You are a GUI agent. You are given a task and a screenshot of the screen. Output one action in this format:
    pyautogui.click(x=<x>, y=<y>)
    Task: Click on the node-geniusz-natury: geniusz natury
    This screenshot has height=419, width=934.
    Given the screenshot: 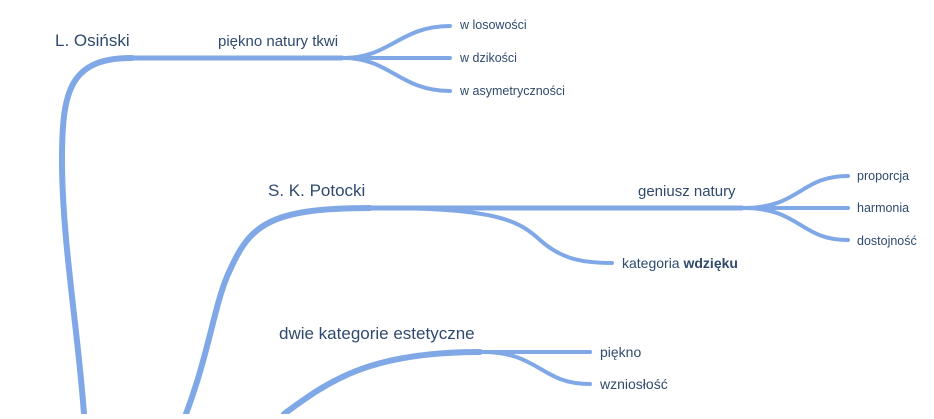 What is the action you would take?
    pyautogui.click(x=687, y=191)
    